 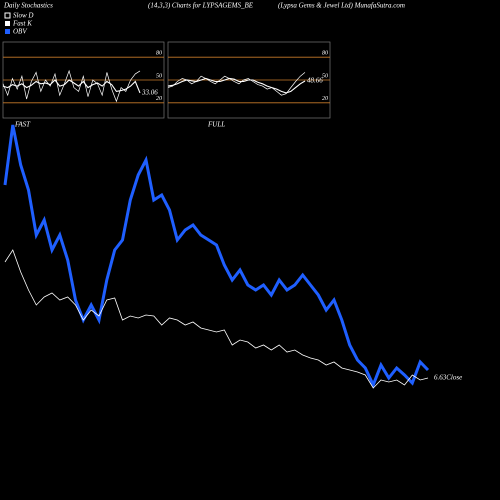 I want to click on last-value-label: 48.66, so click(x=315, y=81).